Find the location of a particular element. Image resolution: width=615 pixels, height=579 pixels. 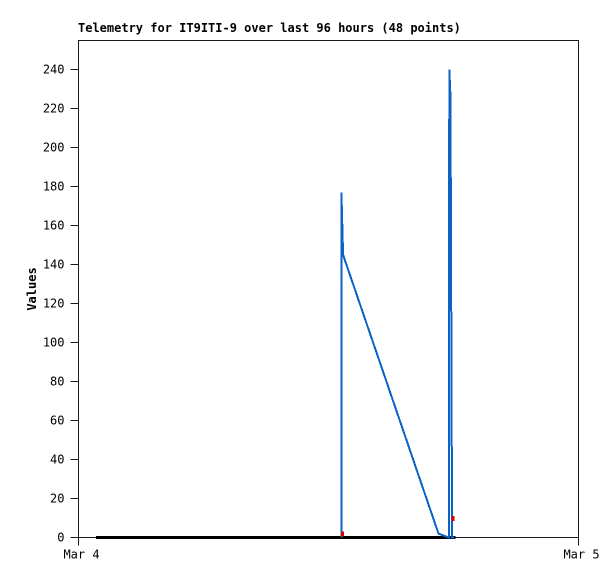

y-tick-label: 80 is located at coordinates (57, 382).